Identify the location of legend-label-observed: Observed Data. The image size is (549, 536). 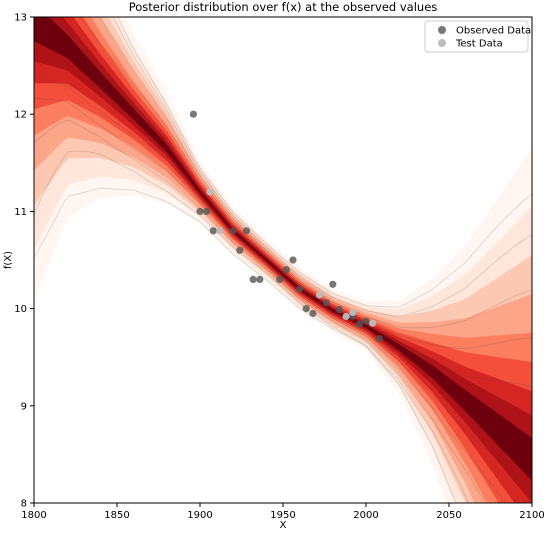
(493, 31).